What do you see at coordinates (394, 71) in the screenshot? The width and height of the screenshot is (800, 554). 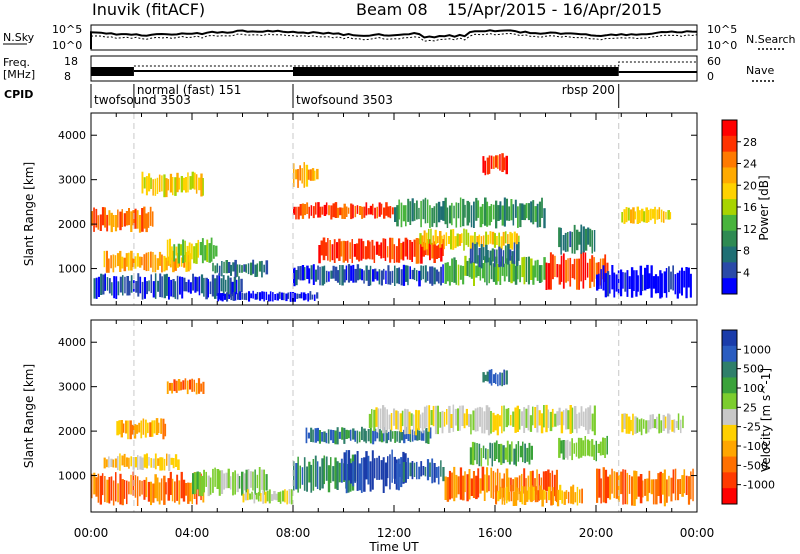 I see `freq-trace` at bounding box center [394, 71].